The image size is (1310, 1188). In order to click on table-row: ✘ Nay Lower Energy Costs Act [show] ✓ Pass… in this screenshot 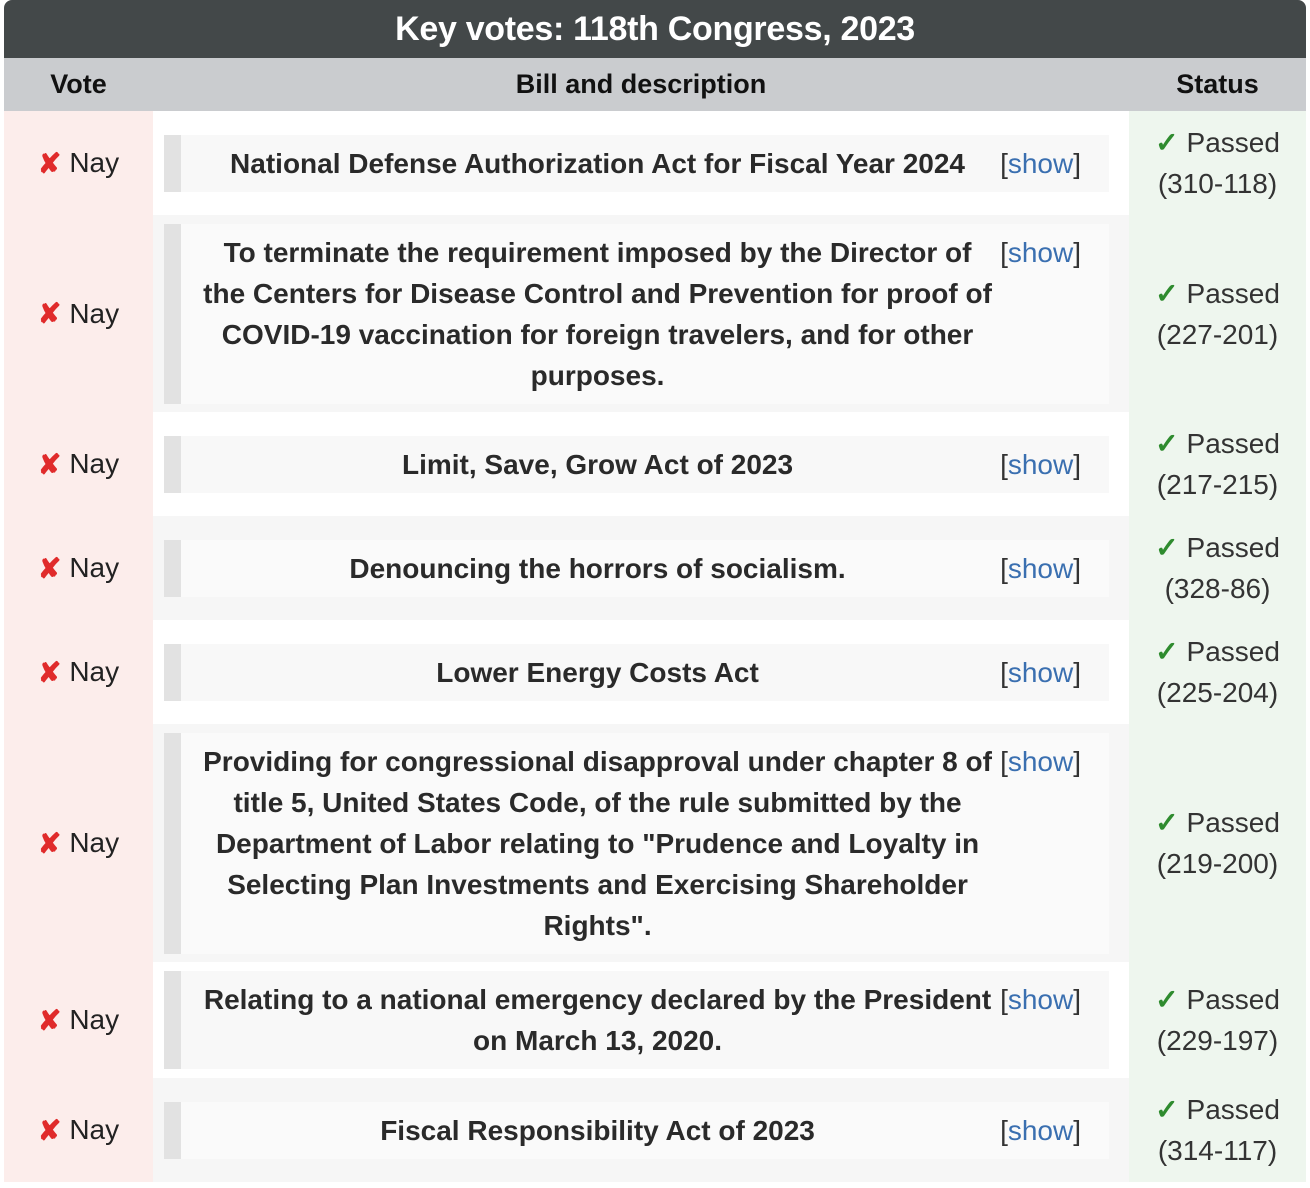, I will do `click(655, 672)`.